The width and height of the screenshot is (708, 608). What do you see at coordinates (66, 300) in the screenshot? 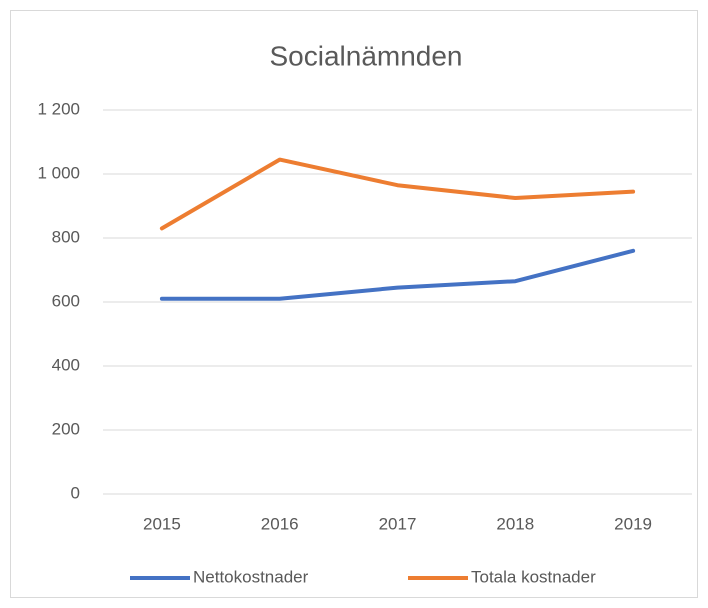
I see `y-tick-label: 600` at bounding box center [66, 300].